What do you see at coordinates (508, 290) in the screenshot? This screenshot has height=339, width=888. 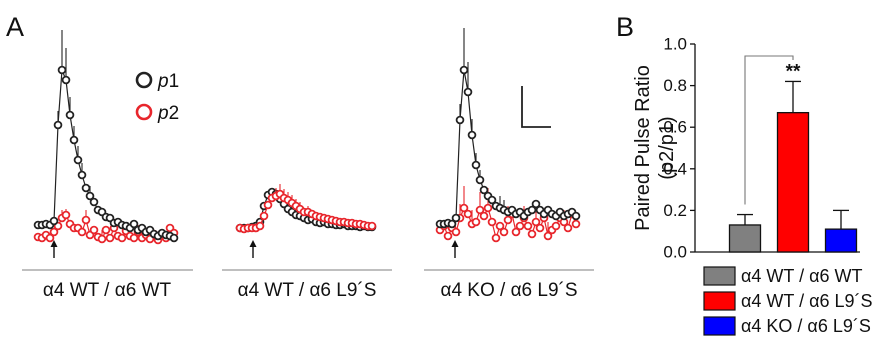 I see `group-label: α4 KO / α6 L9´S` at bounding box center [508, 290].